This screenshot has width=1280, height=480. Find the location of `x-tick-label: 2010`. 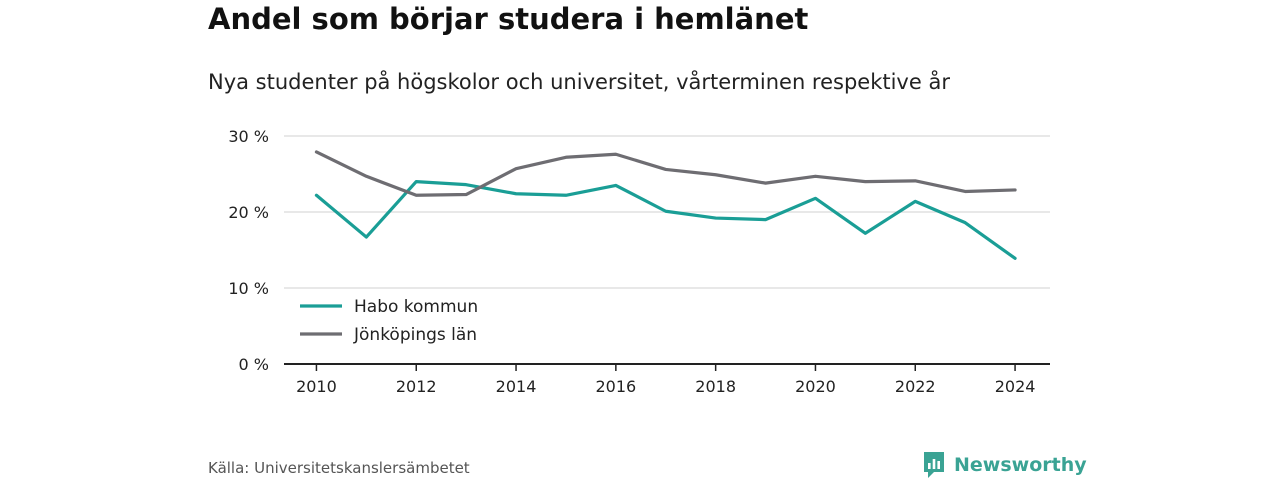

x-tick-label: 2010 is located at coordinates (316, 386).